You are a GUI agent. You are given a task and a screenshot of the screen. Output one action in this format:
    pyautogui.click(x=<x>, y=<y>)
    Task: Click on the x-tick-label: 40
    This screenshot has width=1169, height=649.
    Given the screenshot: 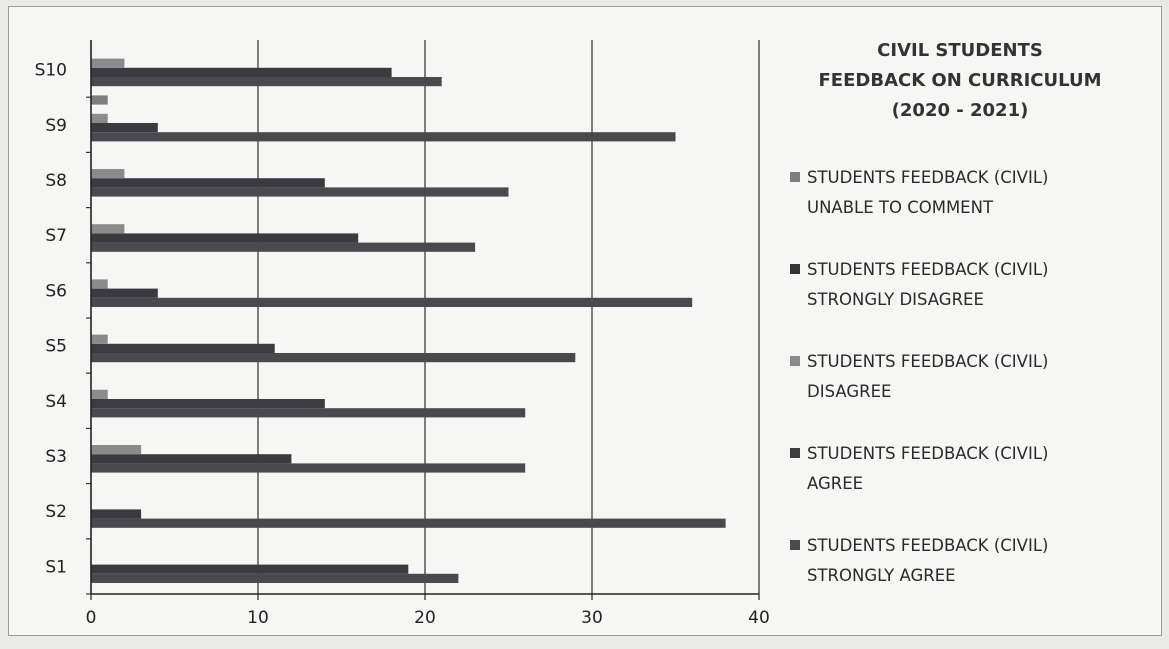 What is the action you would take?
    pyautogui.click(x=759, y=618)
    